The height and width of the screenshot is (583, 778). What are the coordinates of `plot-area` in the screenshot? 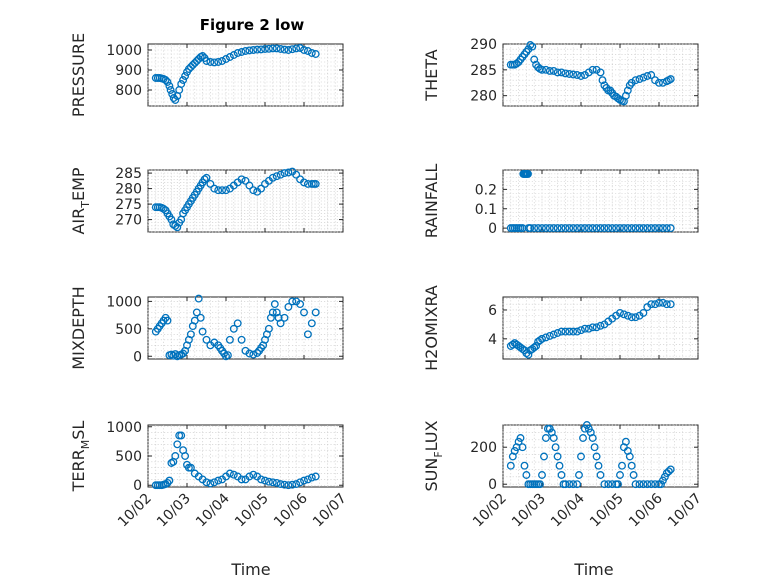 It's located at (245, 328).